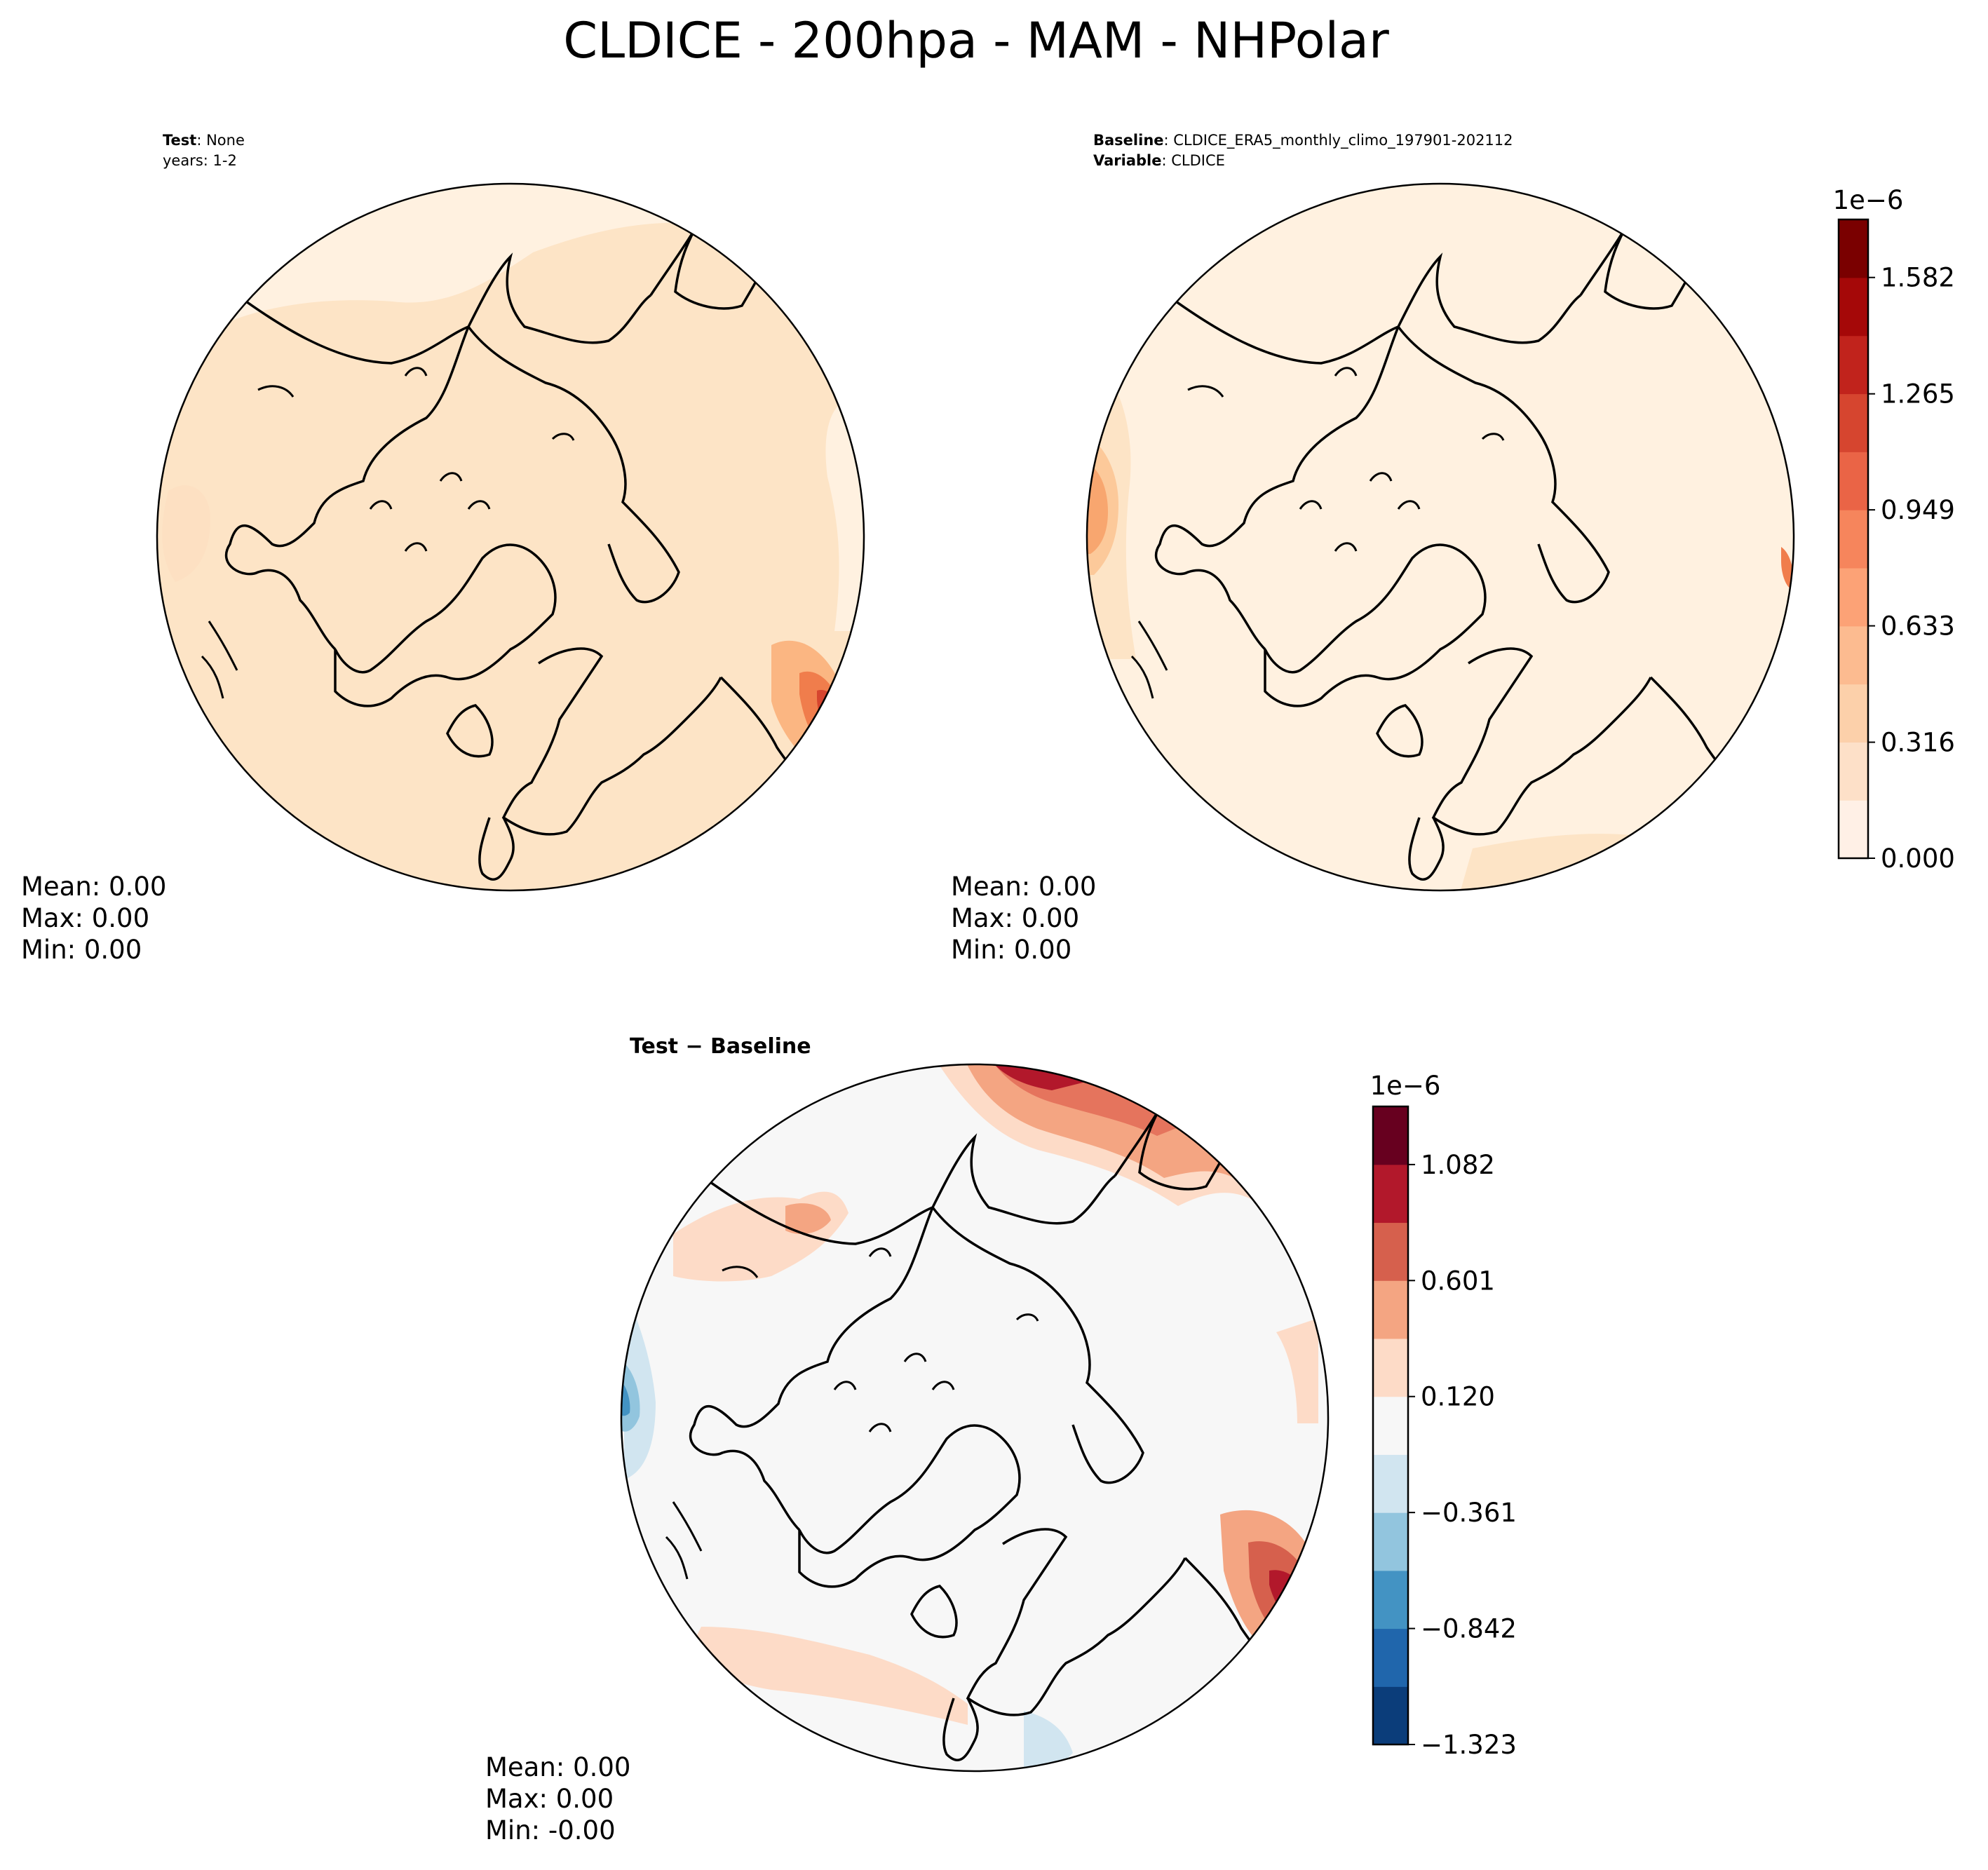 The width and height of the screenshot is (1988, 1870). I want to click on panel-difference-map, so click(975, 1417).